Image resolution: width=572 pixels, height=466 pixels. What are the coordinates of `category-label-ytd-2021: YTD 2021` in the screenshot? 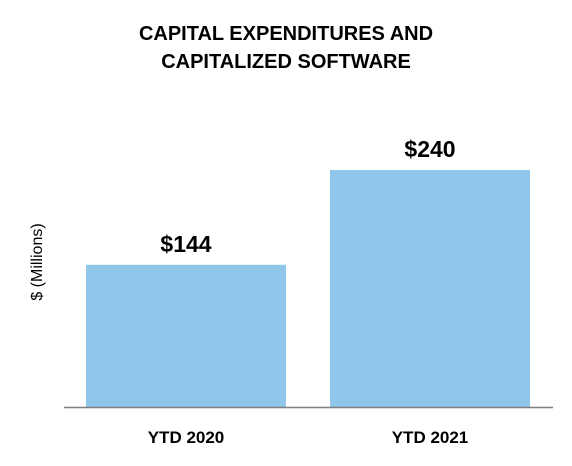 It's located at (430, 437).